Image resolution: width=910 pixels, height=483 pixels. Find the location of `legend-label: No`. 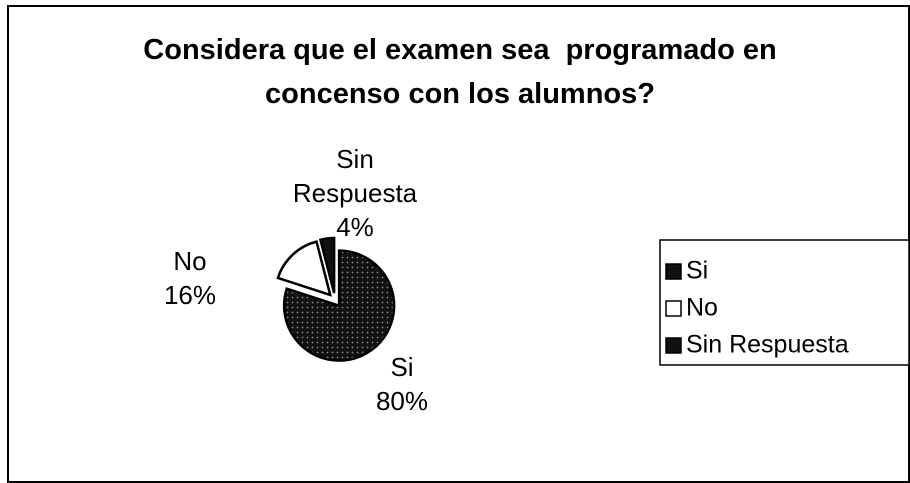

legend-label: No is located at coordinates (702, 308).